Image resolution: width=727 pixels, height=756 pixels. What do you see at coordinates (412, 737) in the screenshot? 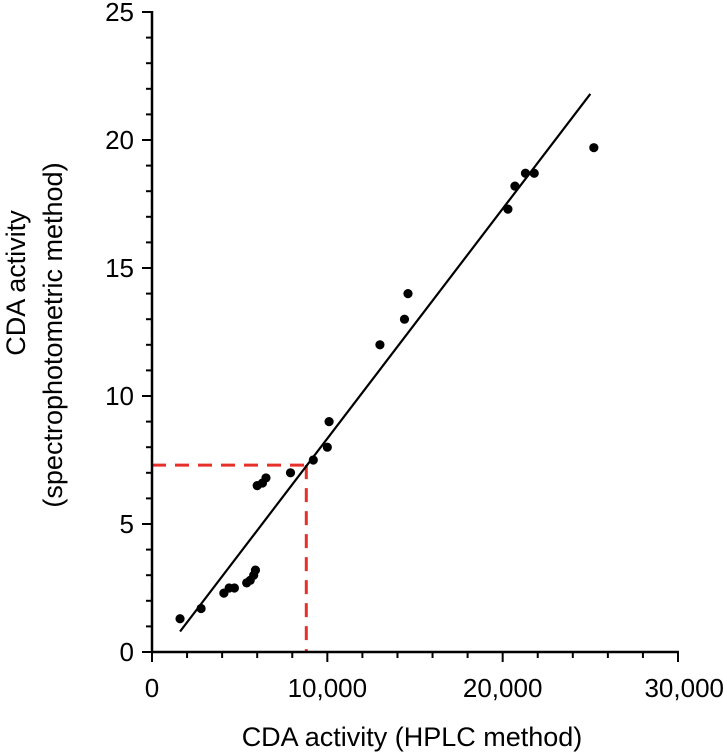
I see `x-axis-title: CDA activity (HPLC method)` at bounding box center [412, 737].